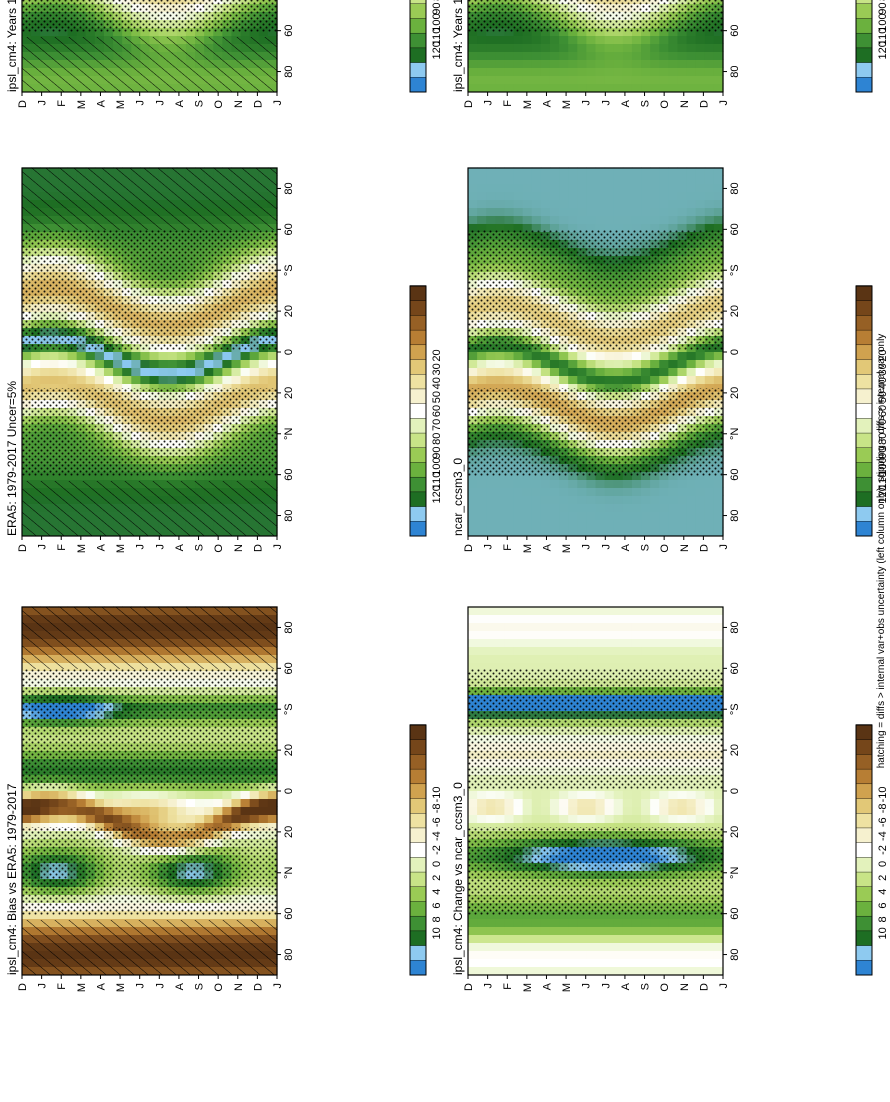 The width and height of the screenshot is (890, 1102). I want to click on hatching-band, so click(149, 947).